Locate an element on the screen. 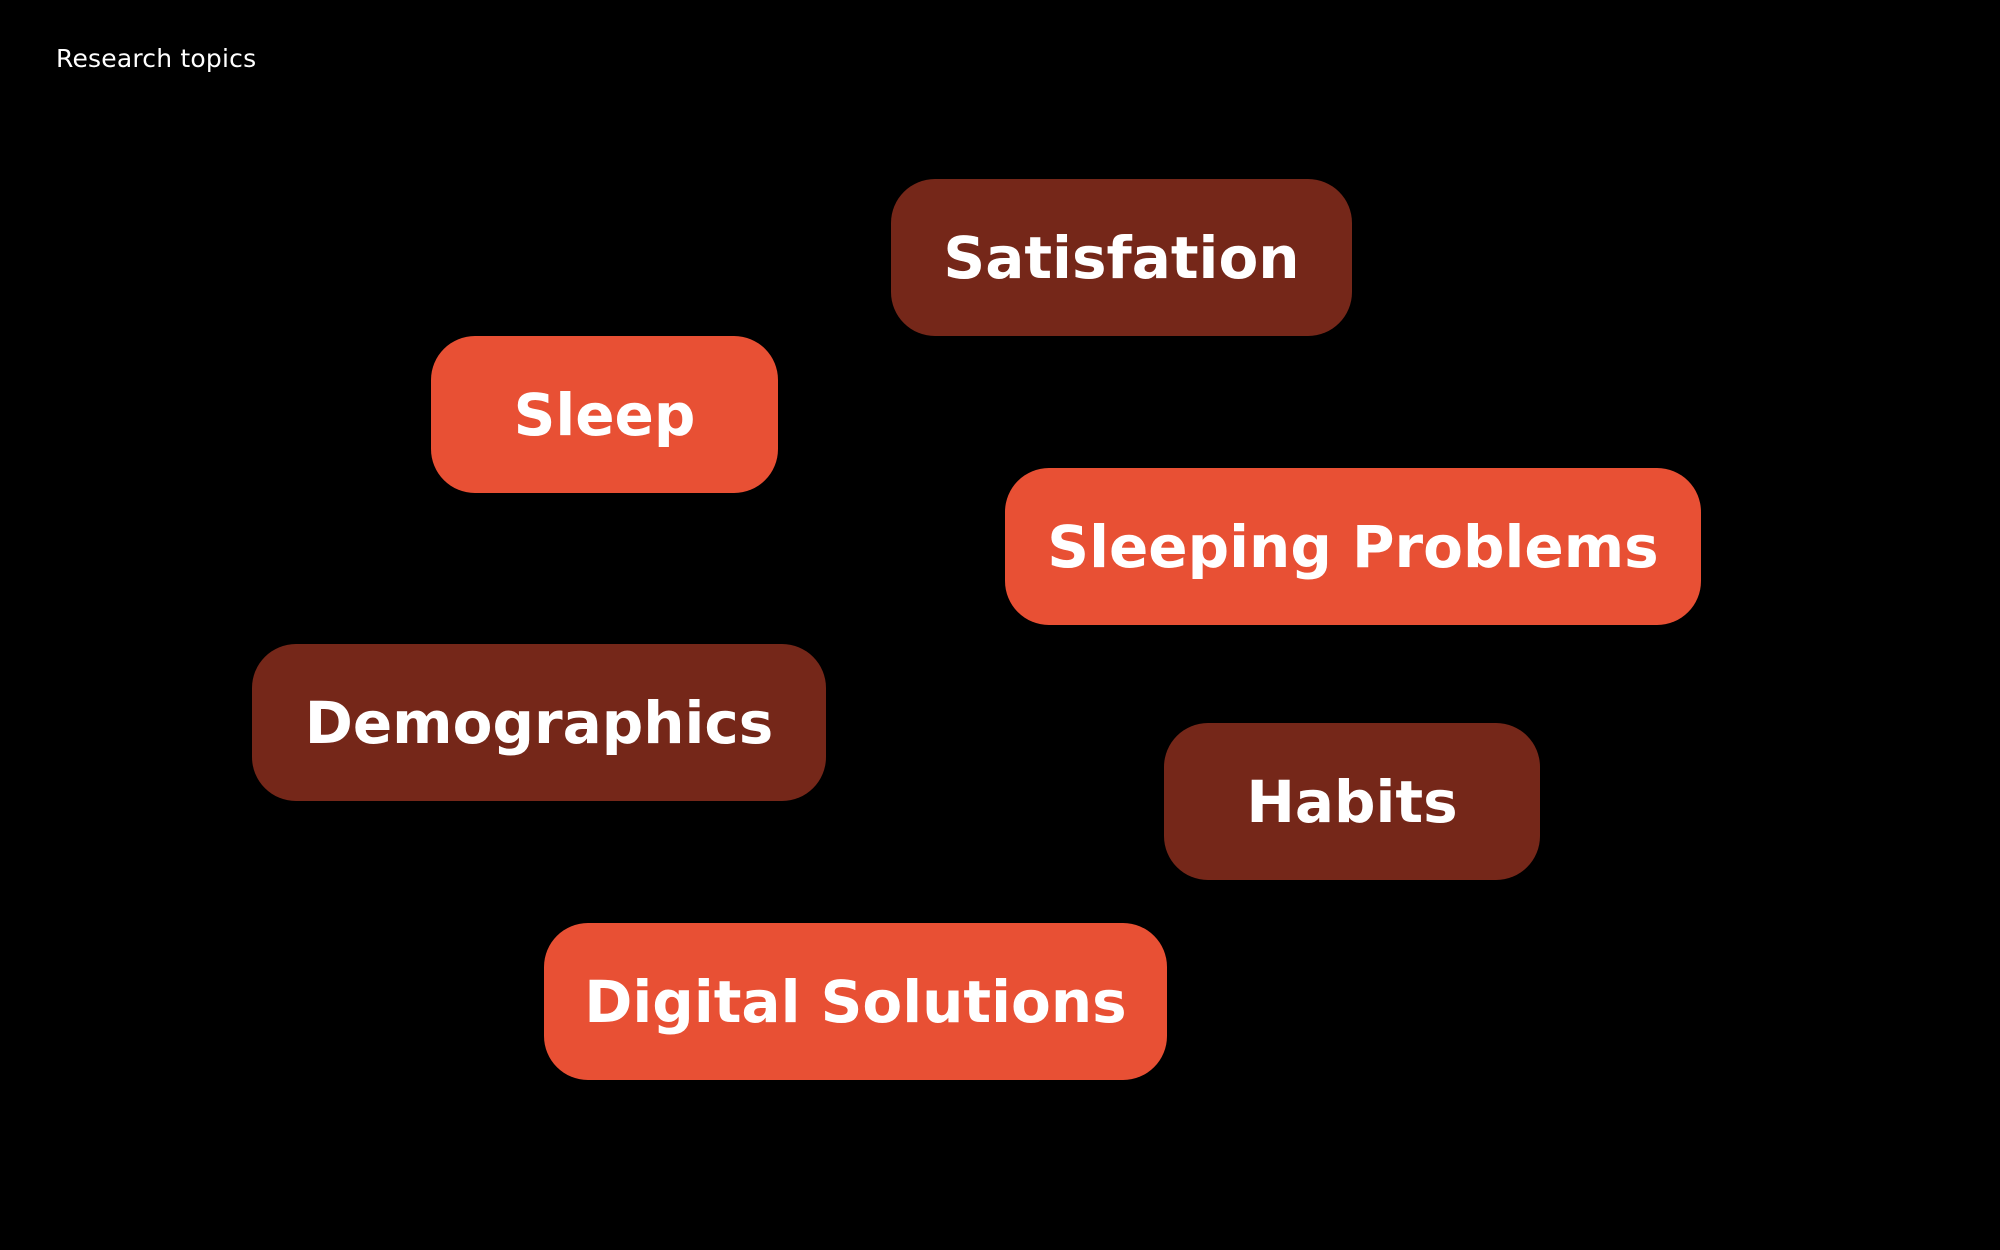  topic-tag-sleeping-problems: Sleeping Problems is located at coordinates (1353, 546).